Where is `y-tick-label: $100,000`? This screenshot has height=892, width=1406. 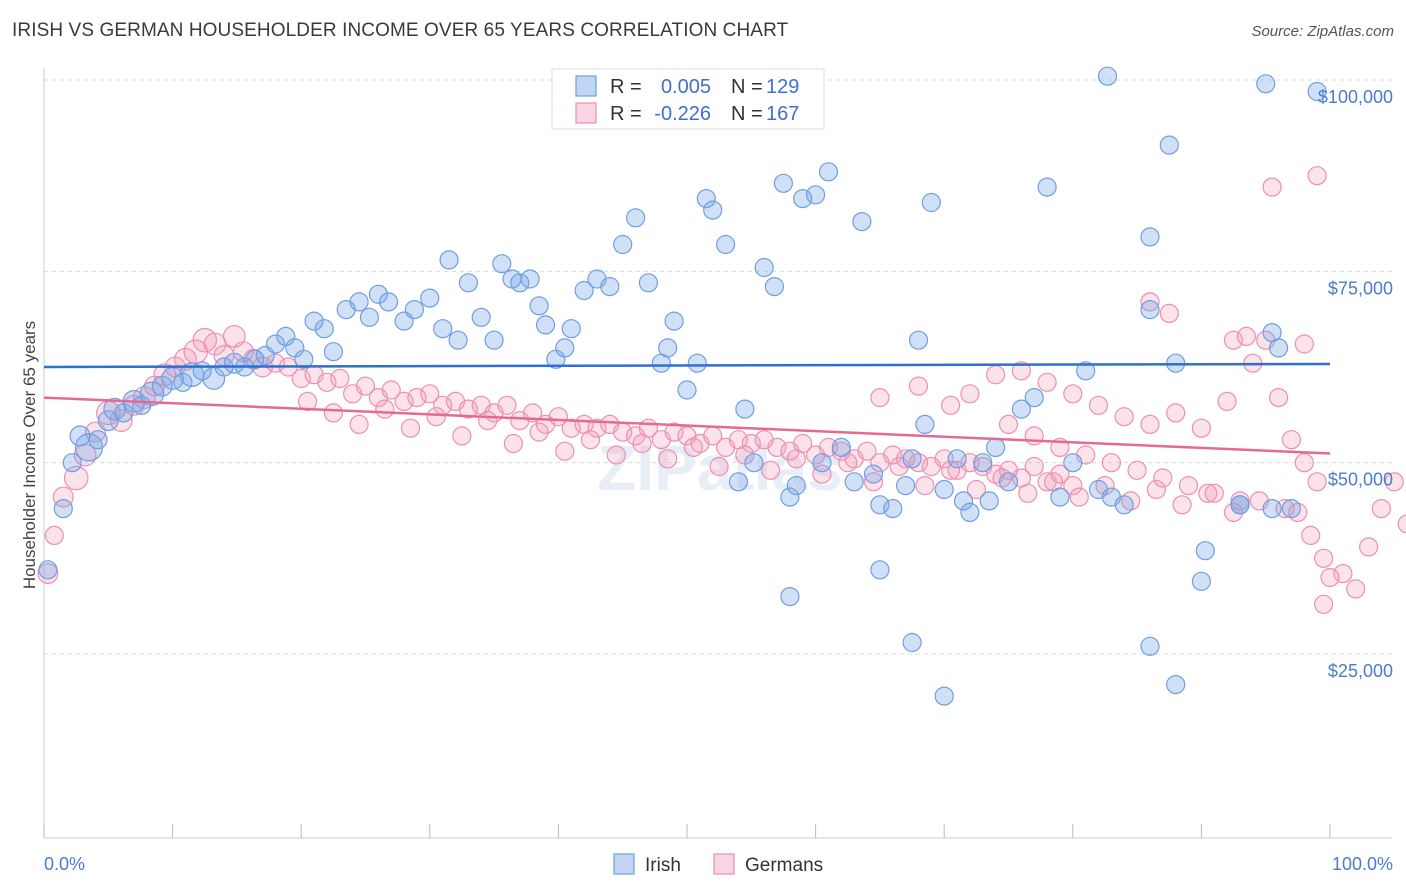 y-tick-label: $100,000 is located at coordinates (1355, 97).